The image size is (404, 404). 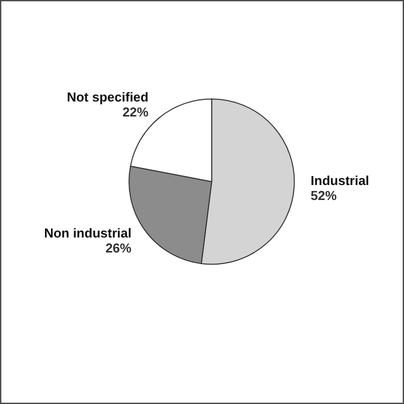 What do you see at coordinates (118, 248) in the screenshot?
I see `data-label: 26%` at bounding box center [118, 248].